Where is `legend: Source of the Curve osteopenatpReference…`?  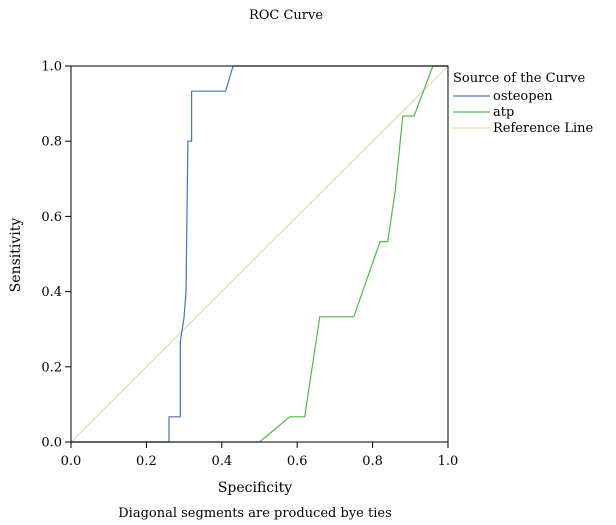 legend: Source of the Curve osteopenatpReference… is located at coordinates (523, 103).